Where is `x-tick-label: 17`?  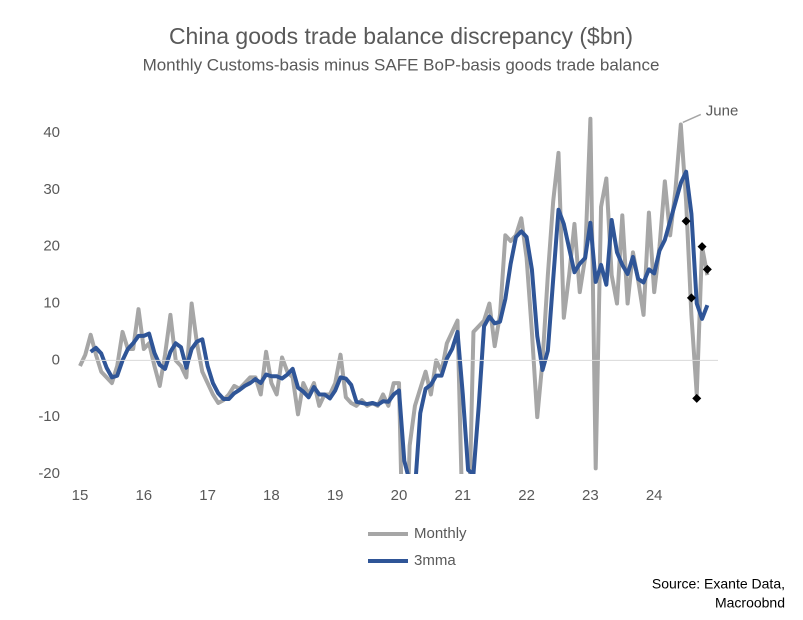
x-tick-label: 17 is located at coordinates (207, 495).